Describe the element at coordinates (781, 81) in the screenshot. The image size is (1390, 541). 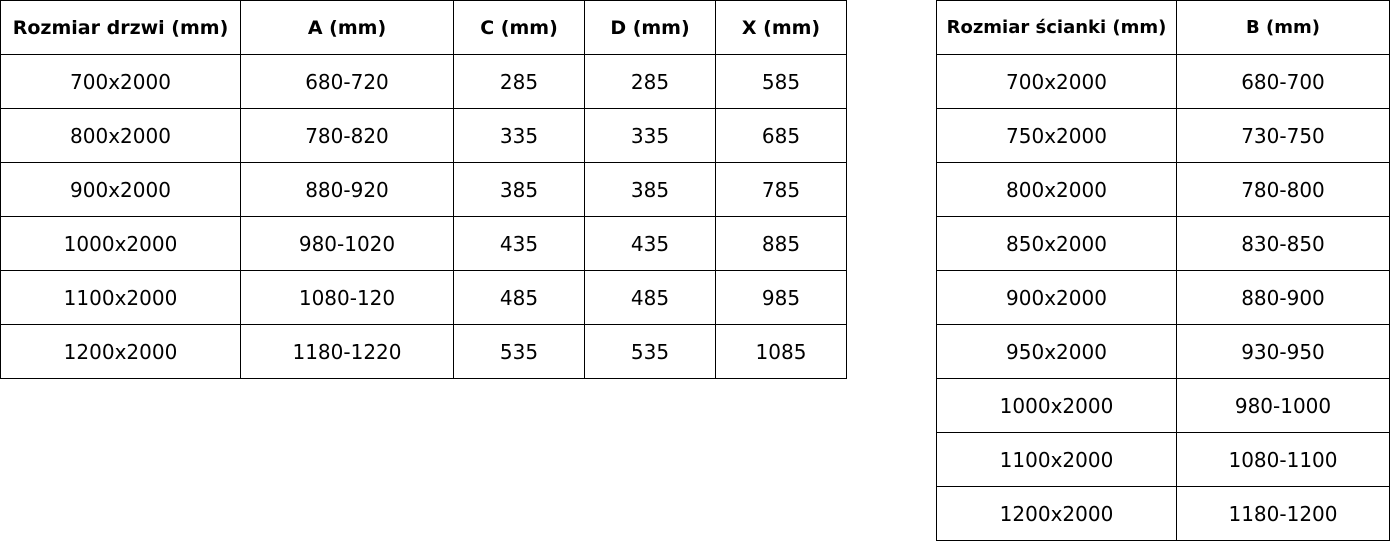
I see `table-cell: 585` at that location.